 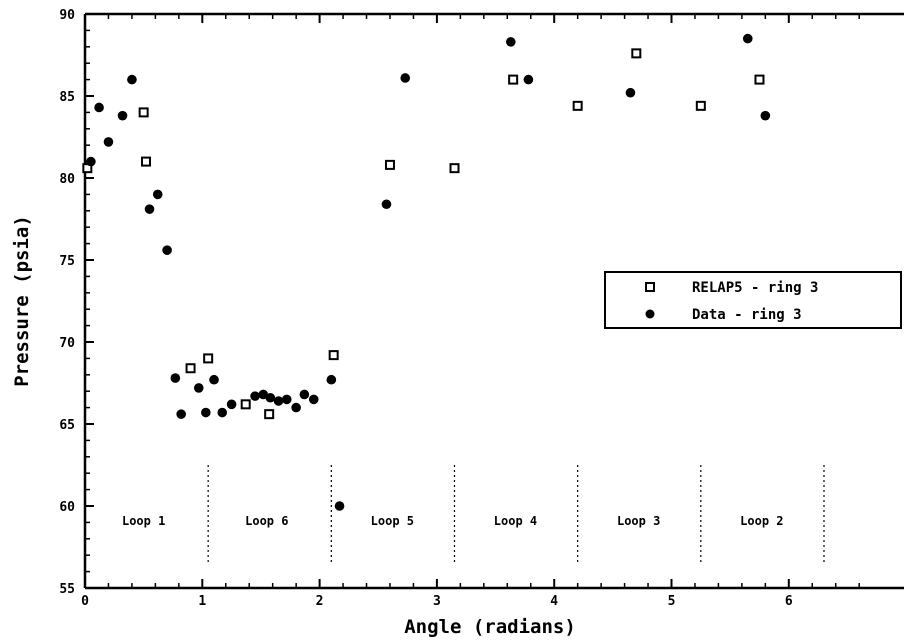 I want to click on y-tick-label: 60, so click(x=67, y=507).